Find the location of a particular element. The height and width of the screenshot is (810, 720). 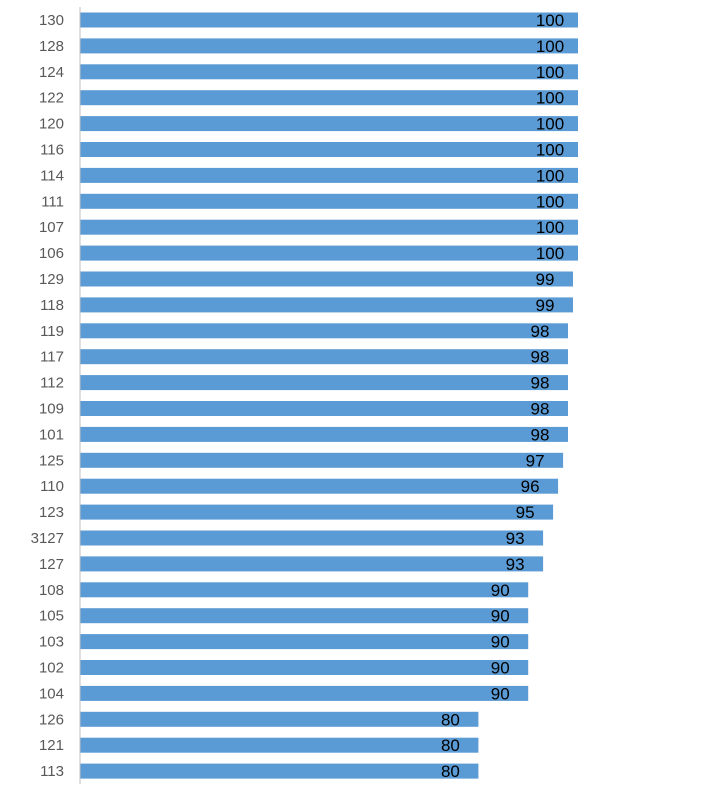

category-label-119: 119 is located at coordinates (52, 331).